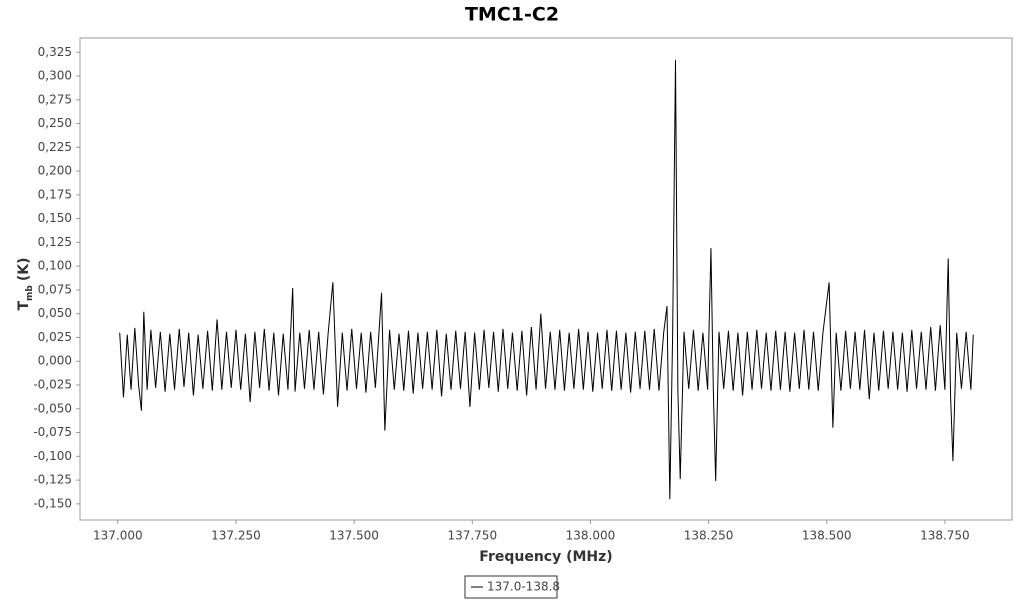 This screenshot has height=600, width=1024. Describe the element at coordinates (523, 587) in the screenshot. I see `legend-label: 137.0-138.8` at that location.